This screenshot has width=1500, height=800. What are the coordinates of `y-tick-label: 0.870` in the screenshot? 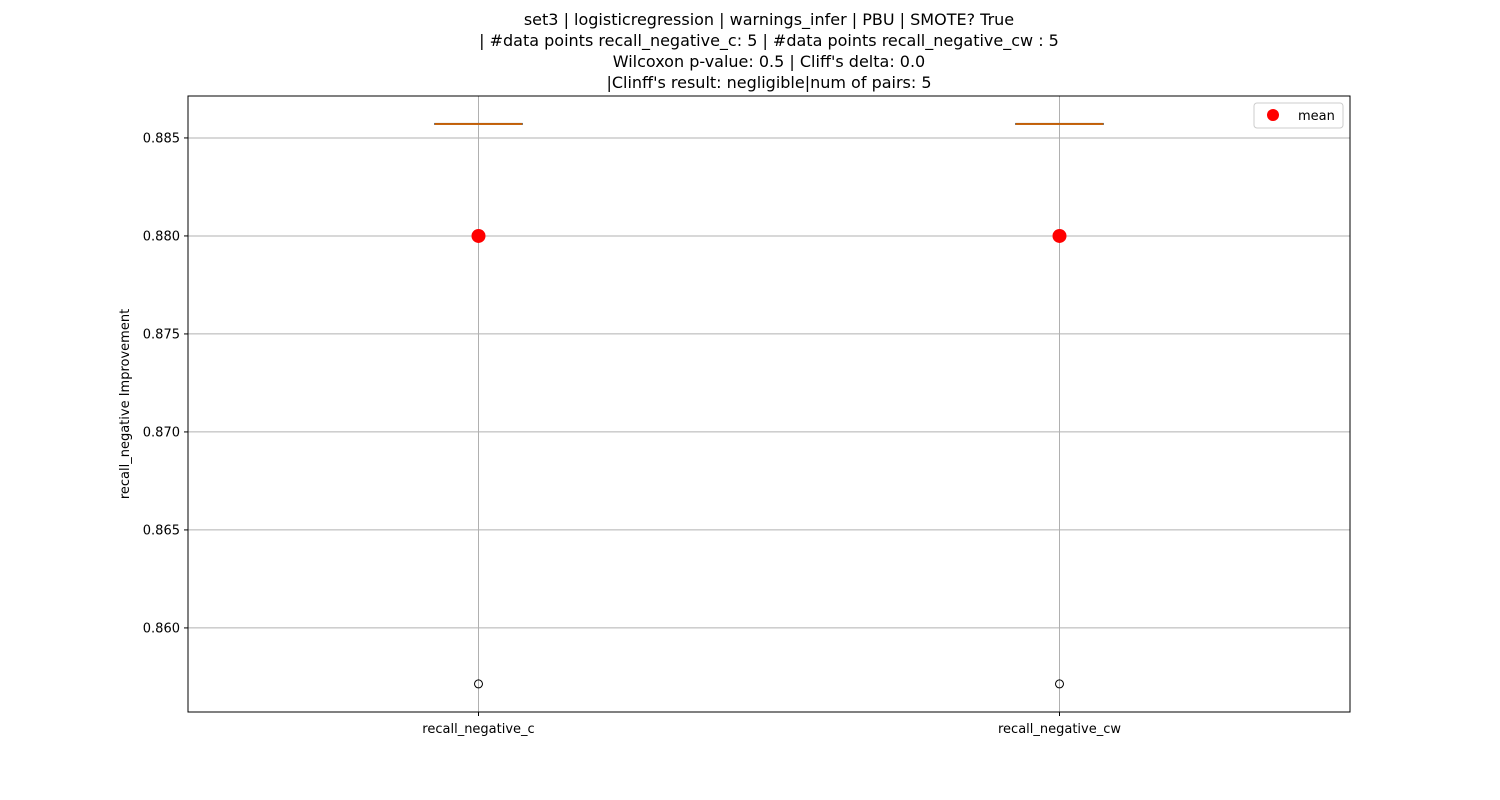 It's located at (161, 432).